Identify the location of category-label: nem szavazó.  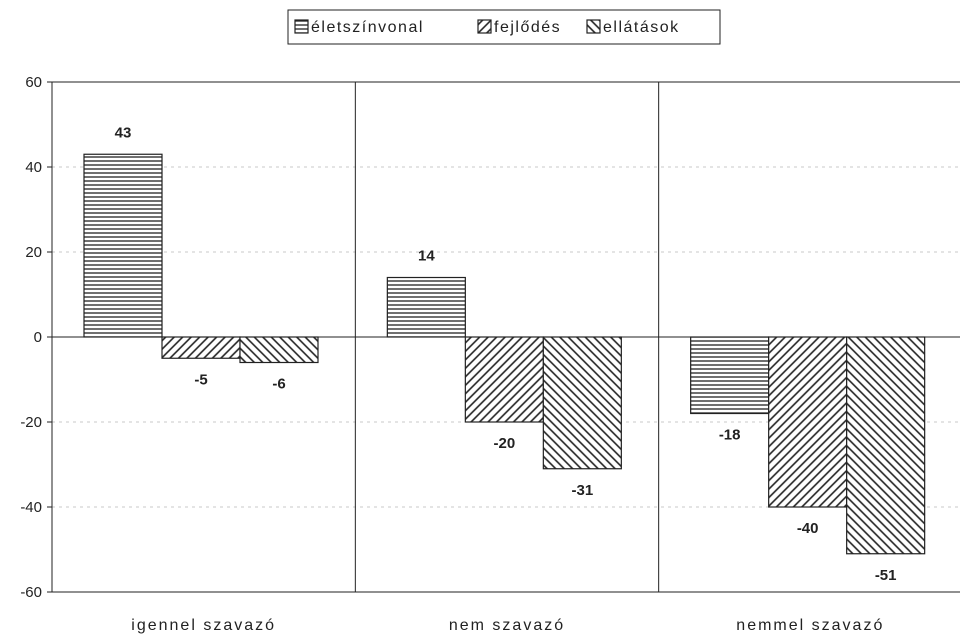
(507, 625).